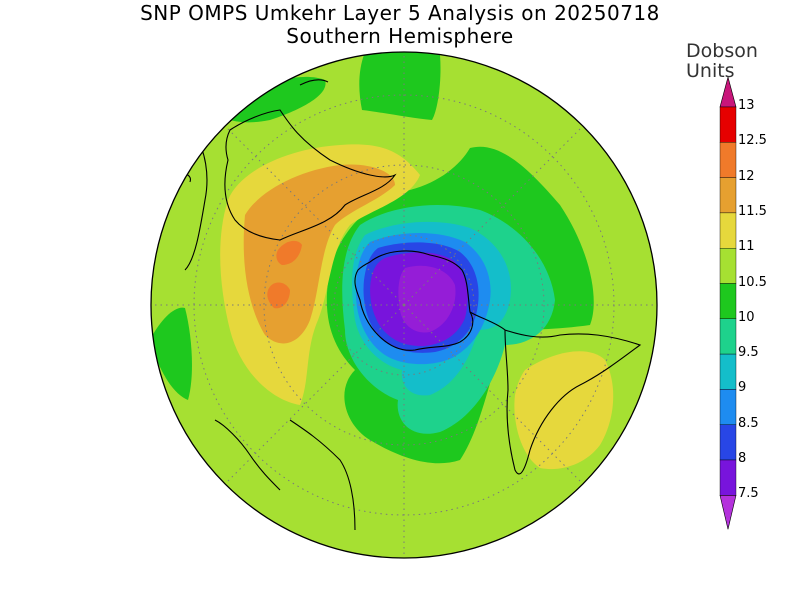 The width and height of the screenshot is (800, 600). What do you see at coordinates (722, 51) in the screenshot?
I see `units-line-1: Dobson` at bounding box center [722, 51].